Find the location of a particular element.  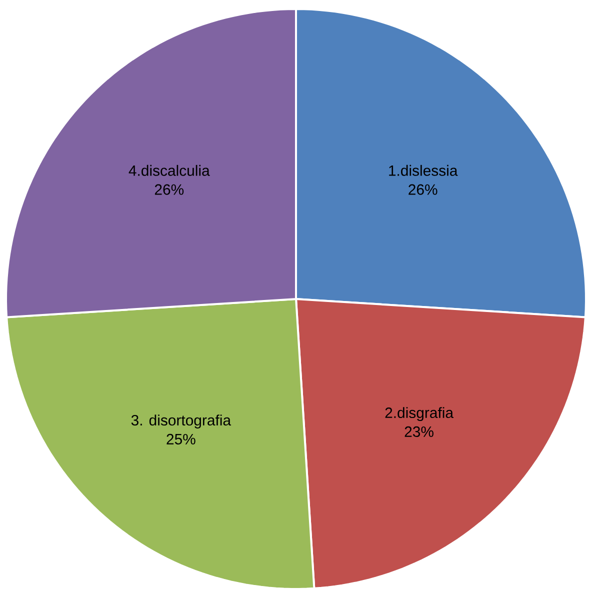

slice-label: 4.discalculia is located at coordinates (169, 170).